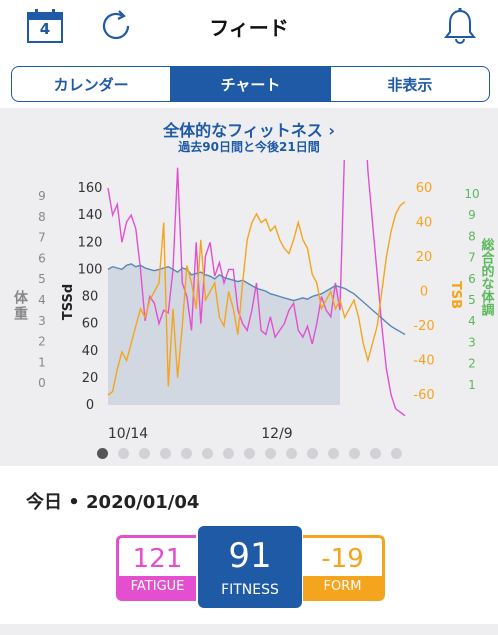  Describe the element at coordinates (249, 147) in the screenshot. I see `chart-subtitle: 過去90日間と今後21日間` at that location.